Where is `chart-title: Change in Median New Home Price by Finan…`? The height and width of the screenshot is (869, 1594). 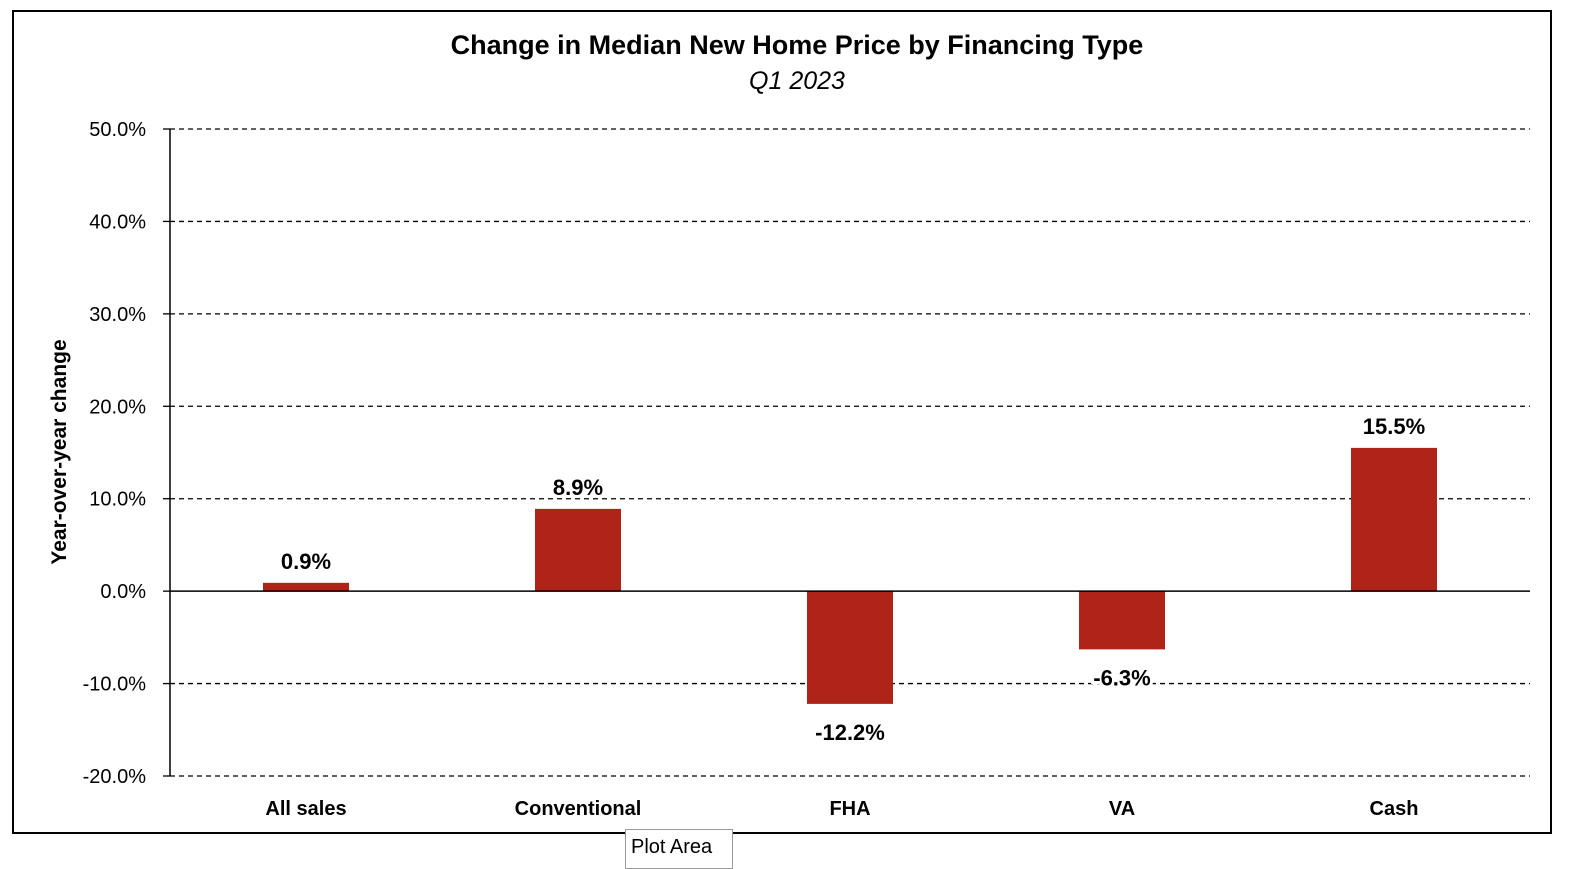 chart-title: Change in Median New Home Price by Finan… is located at coordinates (797, 45).